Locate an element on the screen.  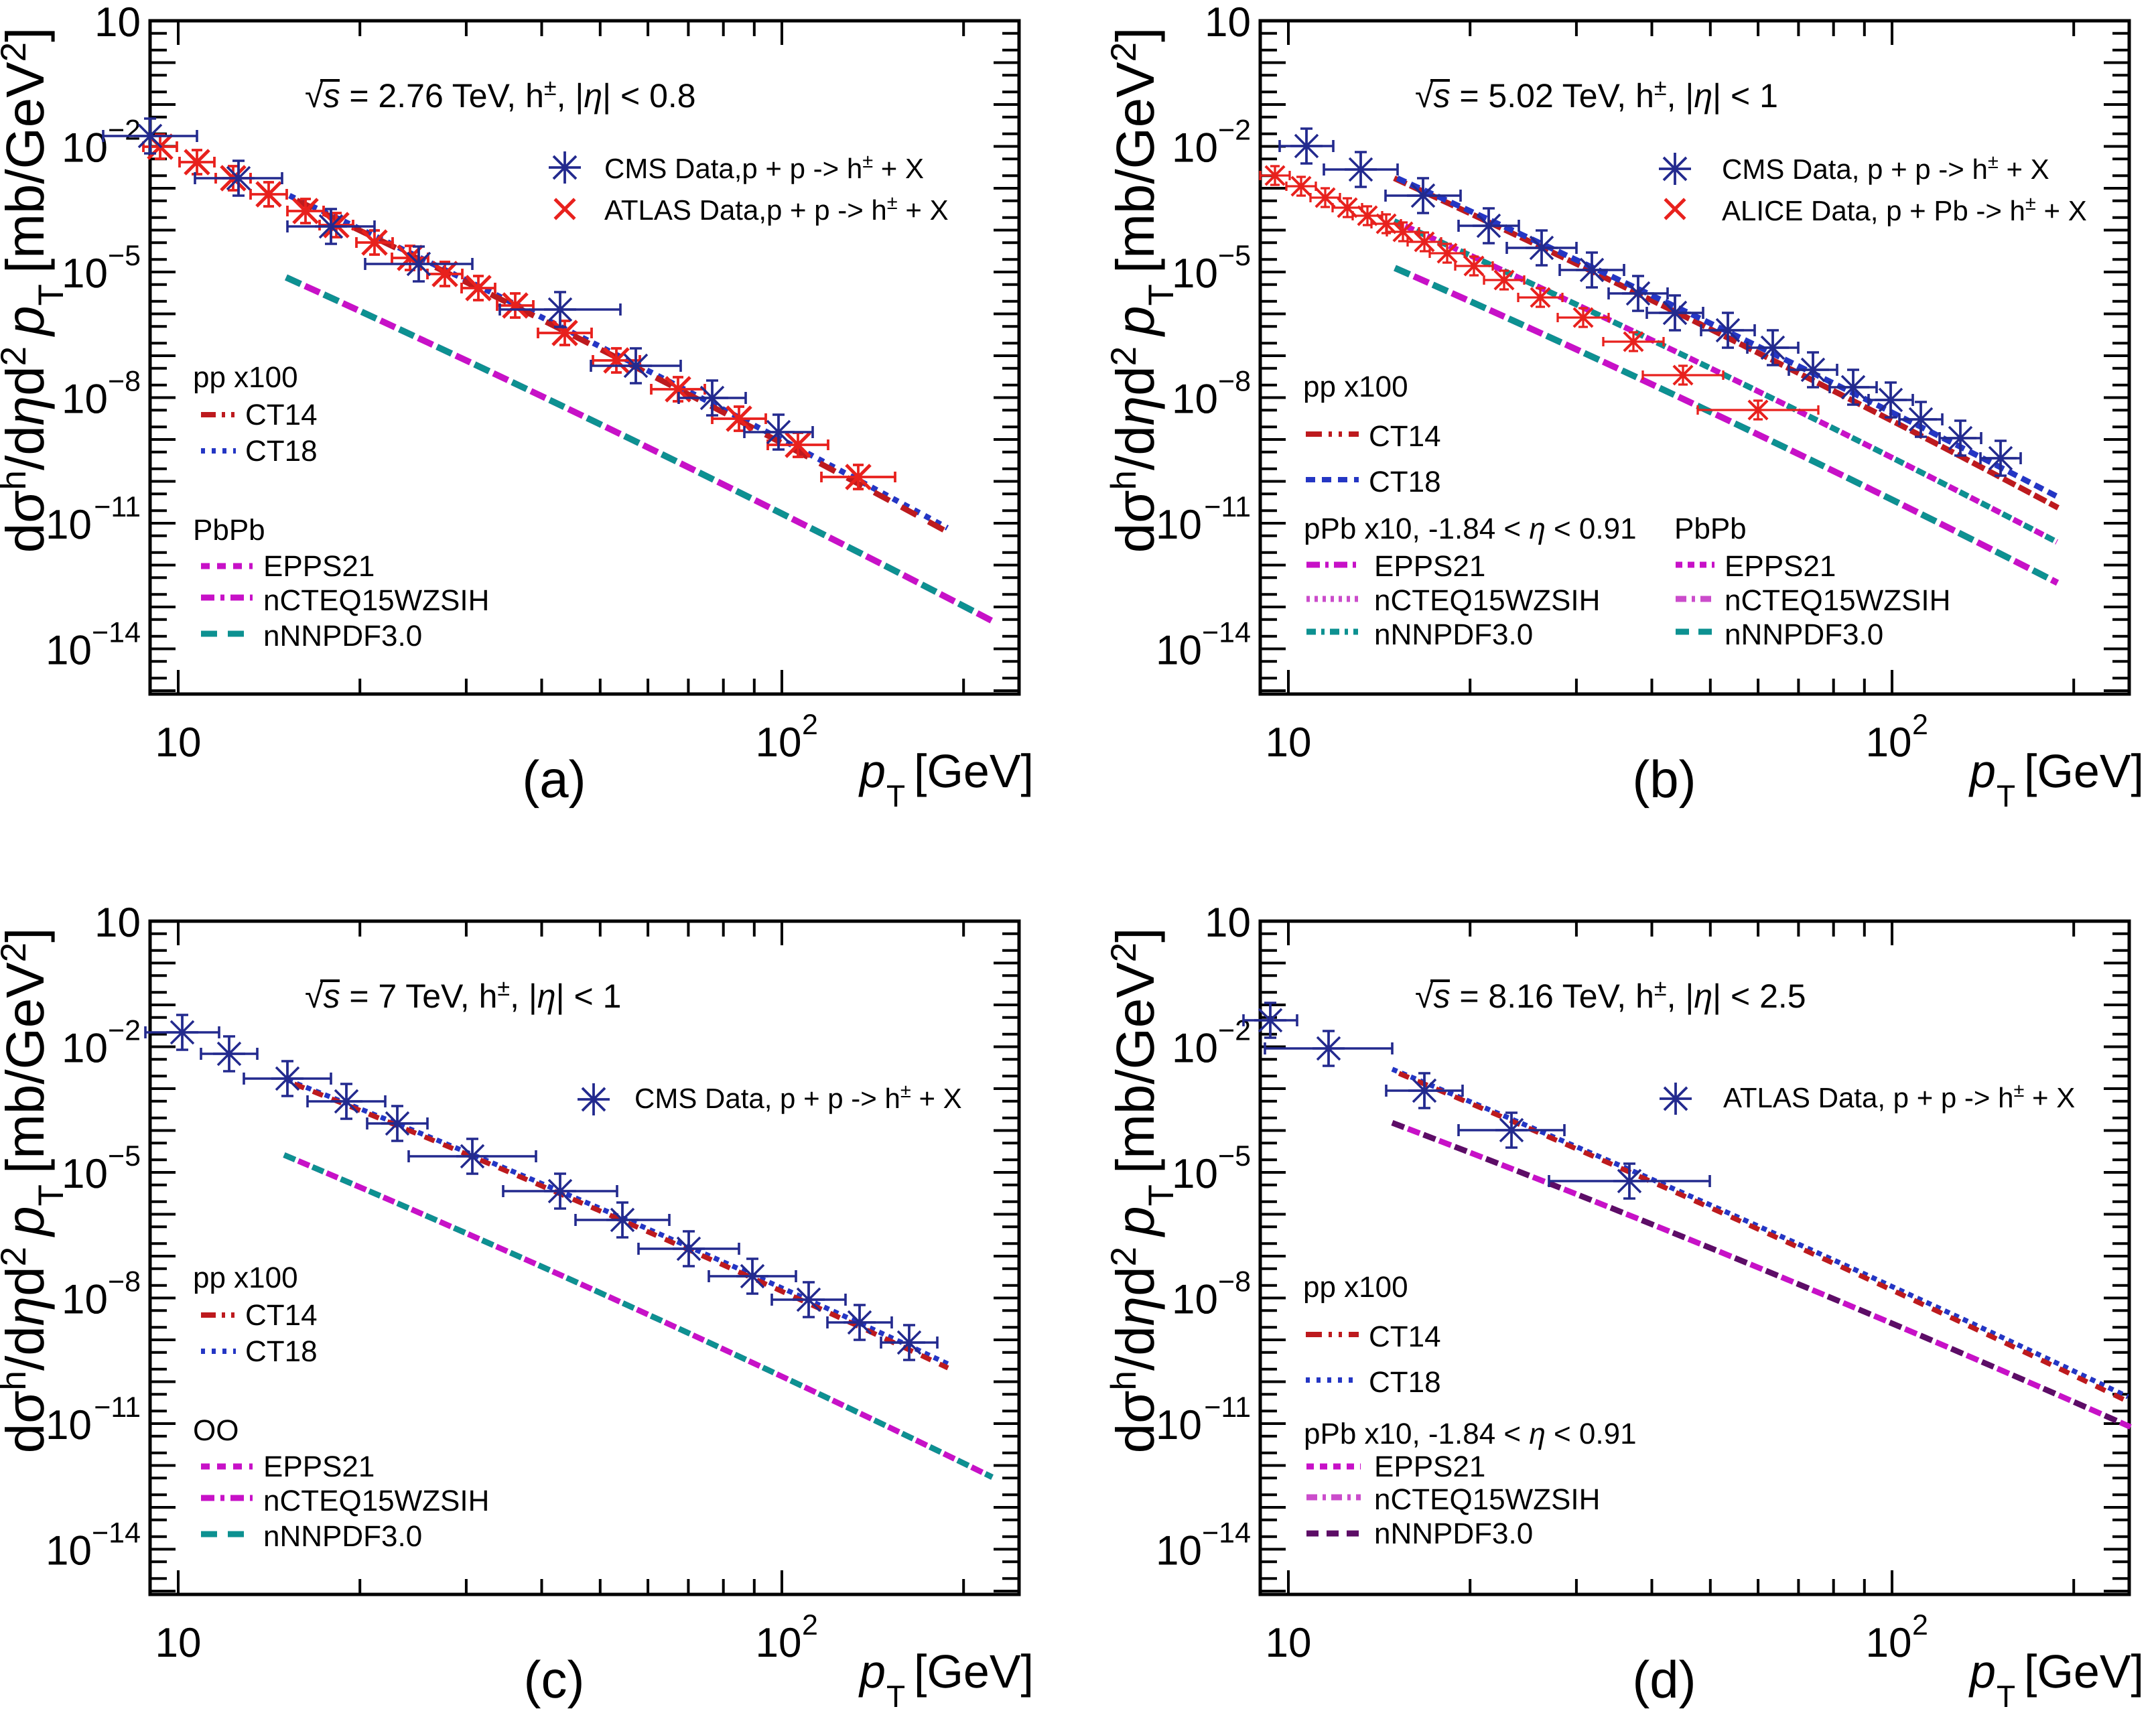
svg-text: (b) is located at coordinates (1664, 779).